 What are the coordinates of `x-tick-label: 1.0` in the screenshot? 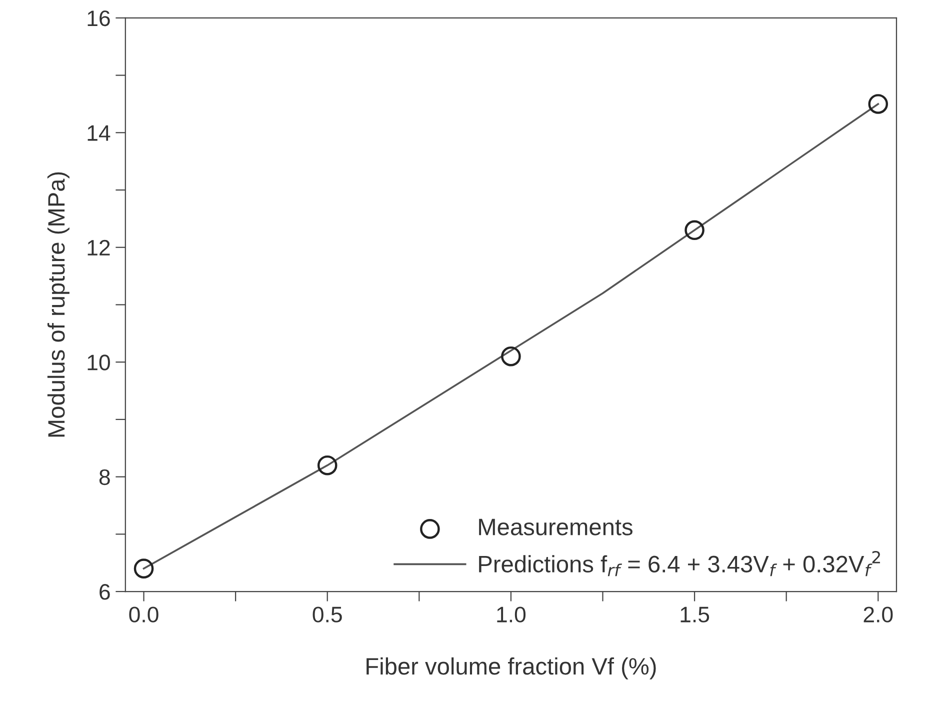 It's located at (511, 614).